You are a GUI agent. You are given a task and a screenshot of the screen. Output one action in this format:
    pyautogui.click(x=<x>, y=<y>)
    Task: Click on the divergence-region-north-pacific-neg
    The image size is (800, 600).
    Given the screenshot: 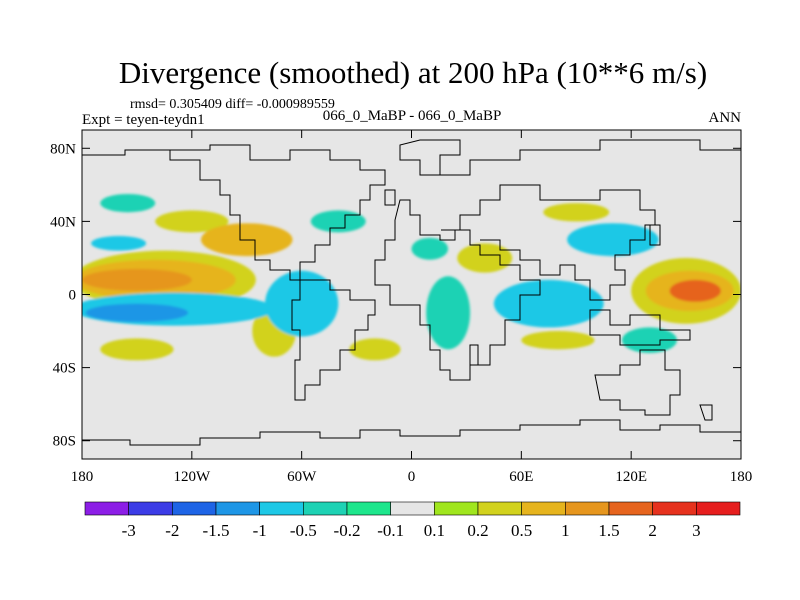 What is the action you would take?
    pyautogui.click(x=128, y=203)
    